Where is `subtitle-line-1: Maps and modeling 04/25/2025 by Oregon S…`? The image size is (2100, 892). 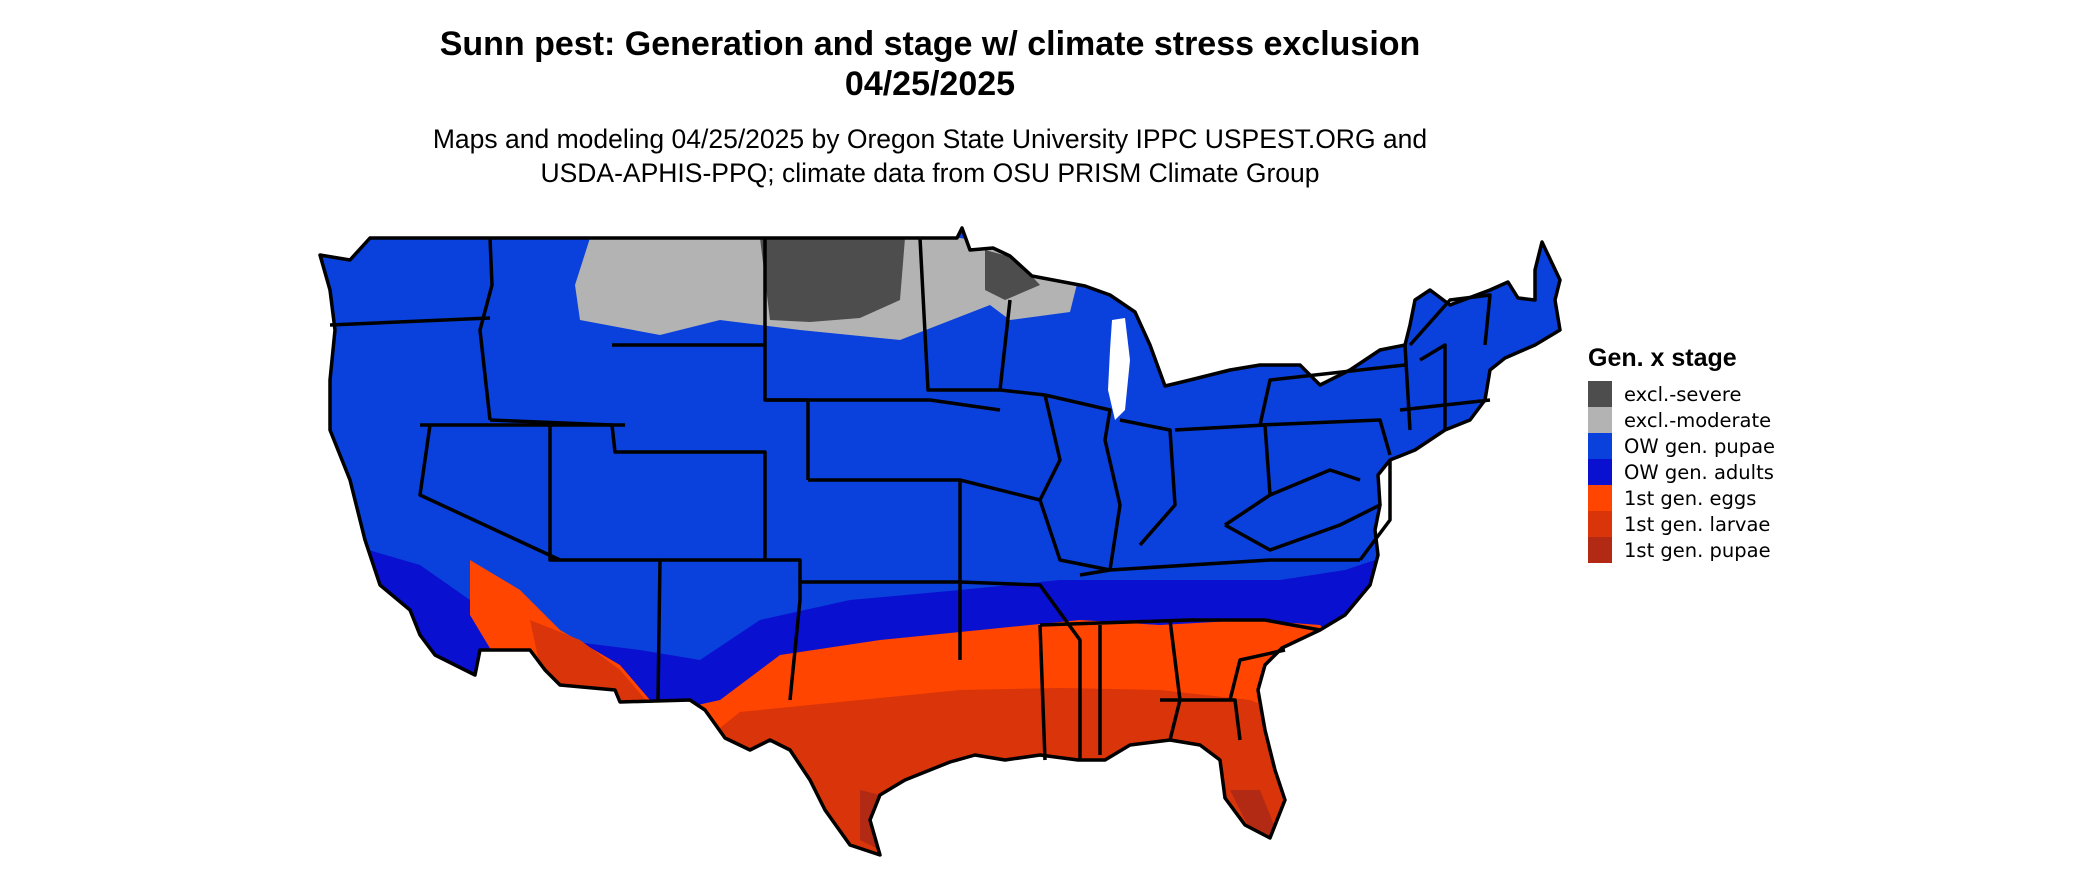 subtitle-line-1: Maps and modeling 04/25/2025 by Oregon S… is located at coordinates (930, 139).